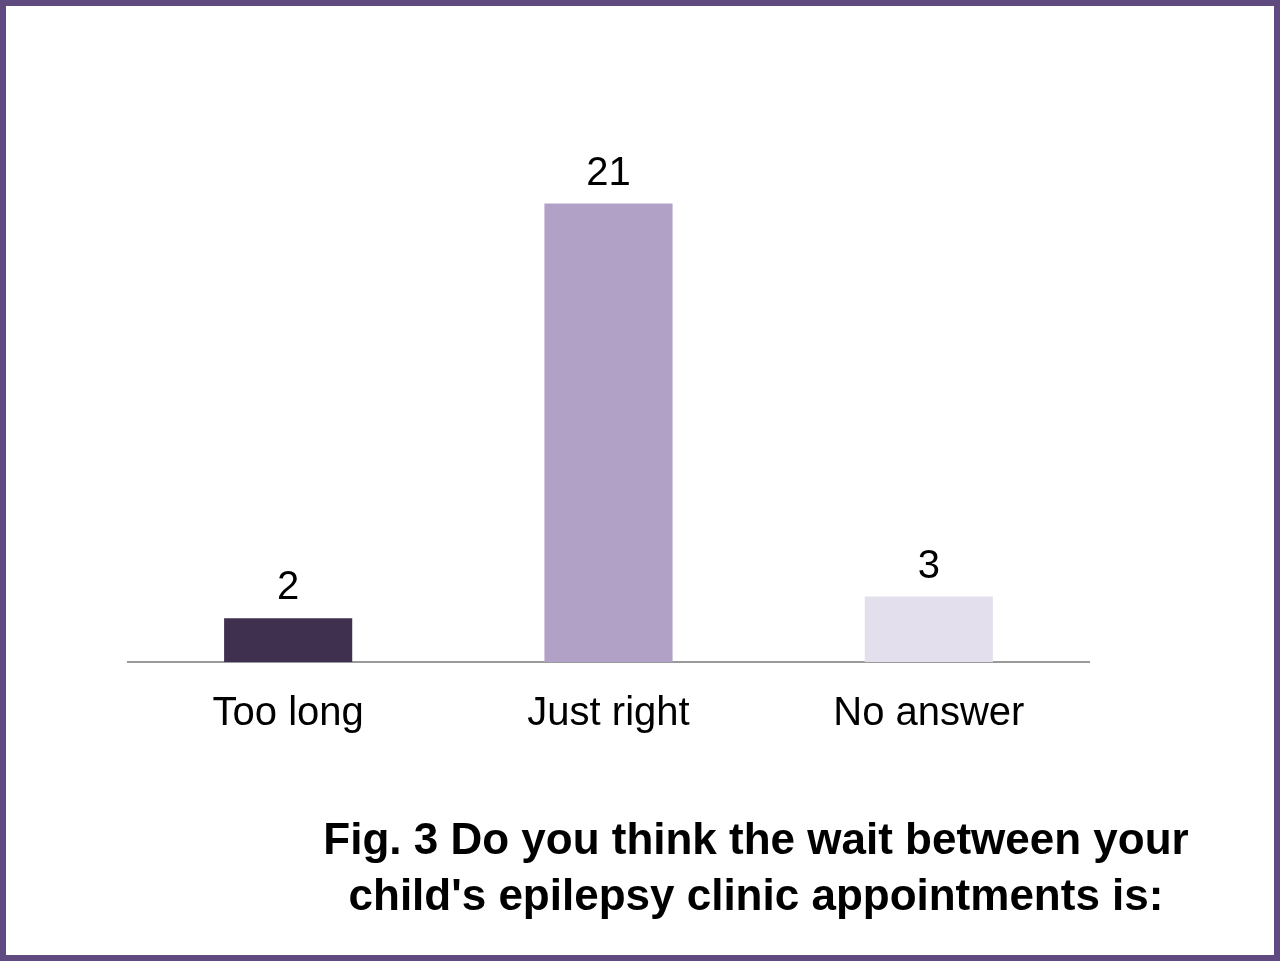 The width and height of the screenshot is (1280, 961). What do you see at coordinates (608, 711) in the screenshot?
I see `x-tick-label: Just right` at bounding box center [608, 711].